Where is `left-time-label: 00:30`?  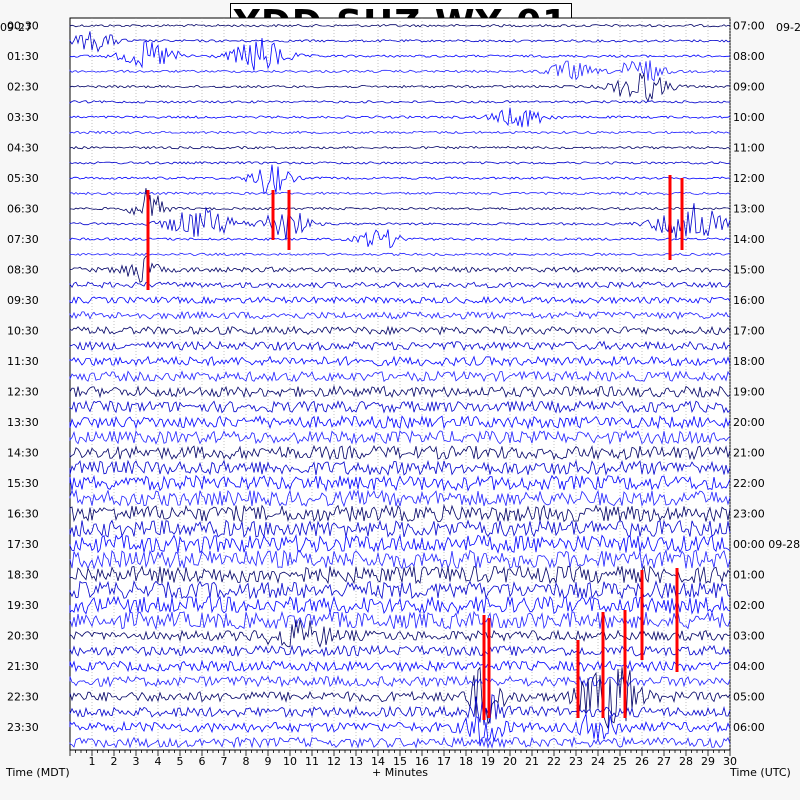
left-time-label: 00:30 is located at coordinates (23, 26).